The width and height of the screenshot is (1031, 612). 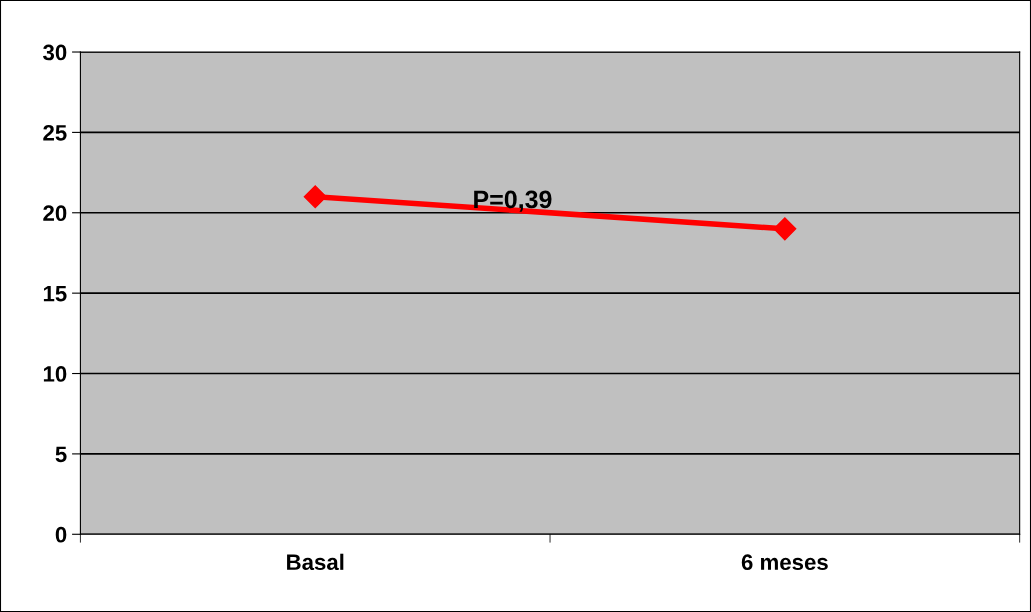 What do you see at coordinates (55, 213) in the screenshot?
I see `y-tick-label: 20` at bounding box center [55, 213].